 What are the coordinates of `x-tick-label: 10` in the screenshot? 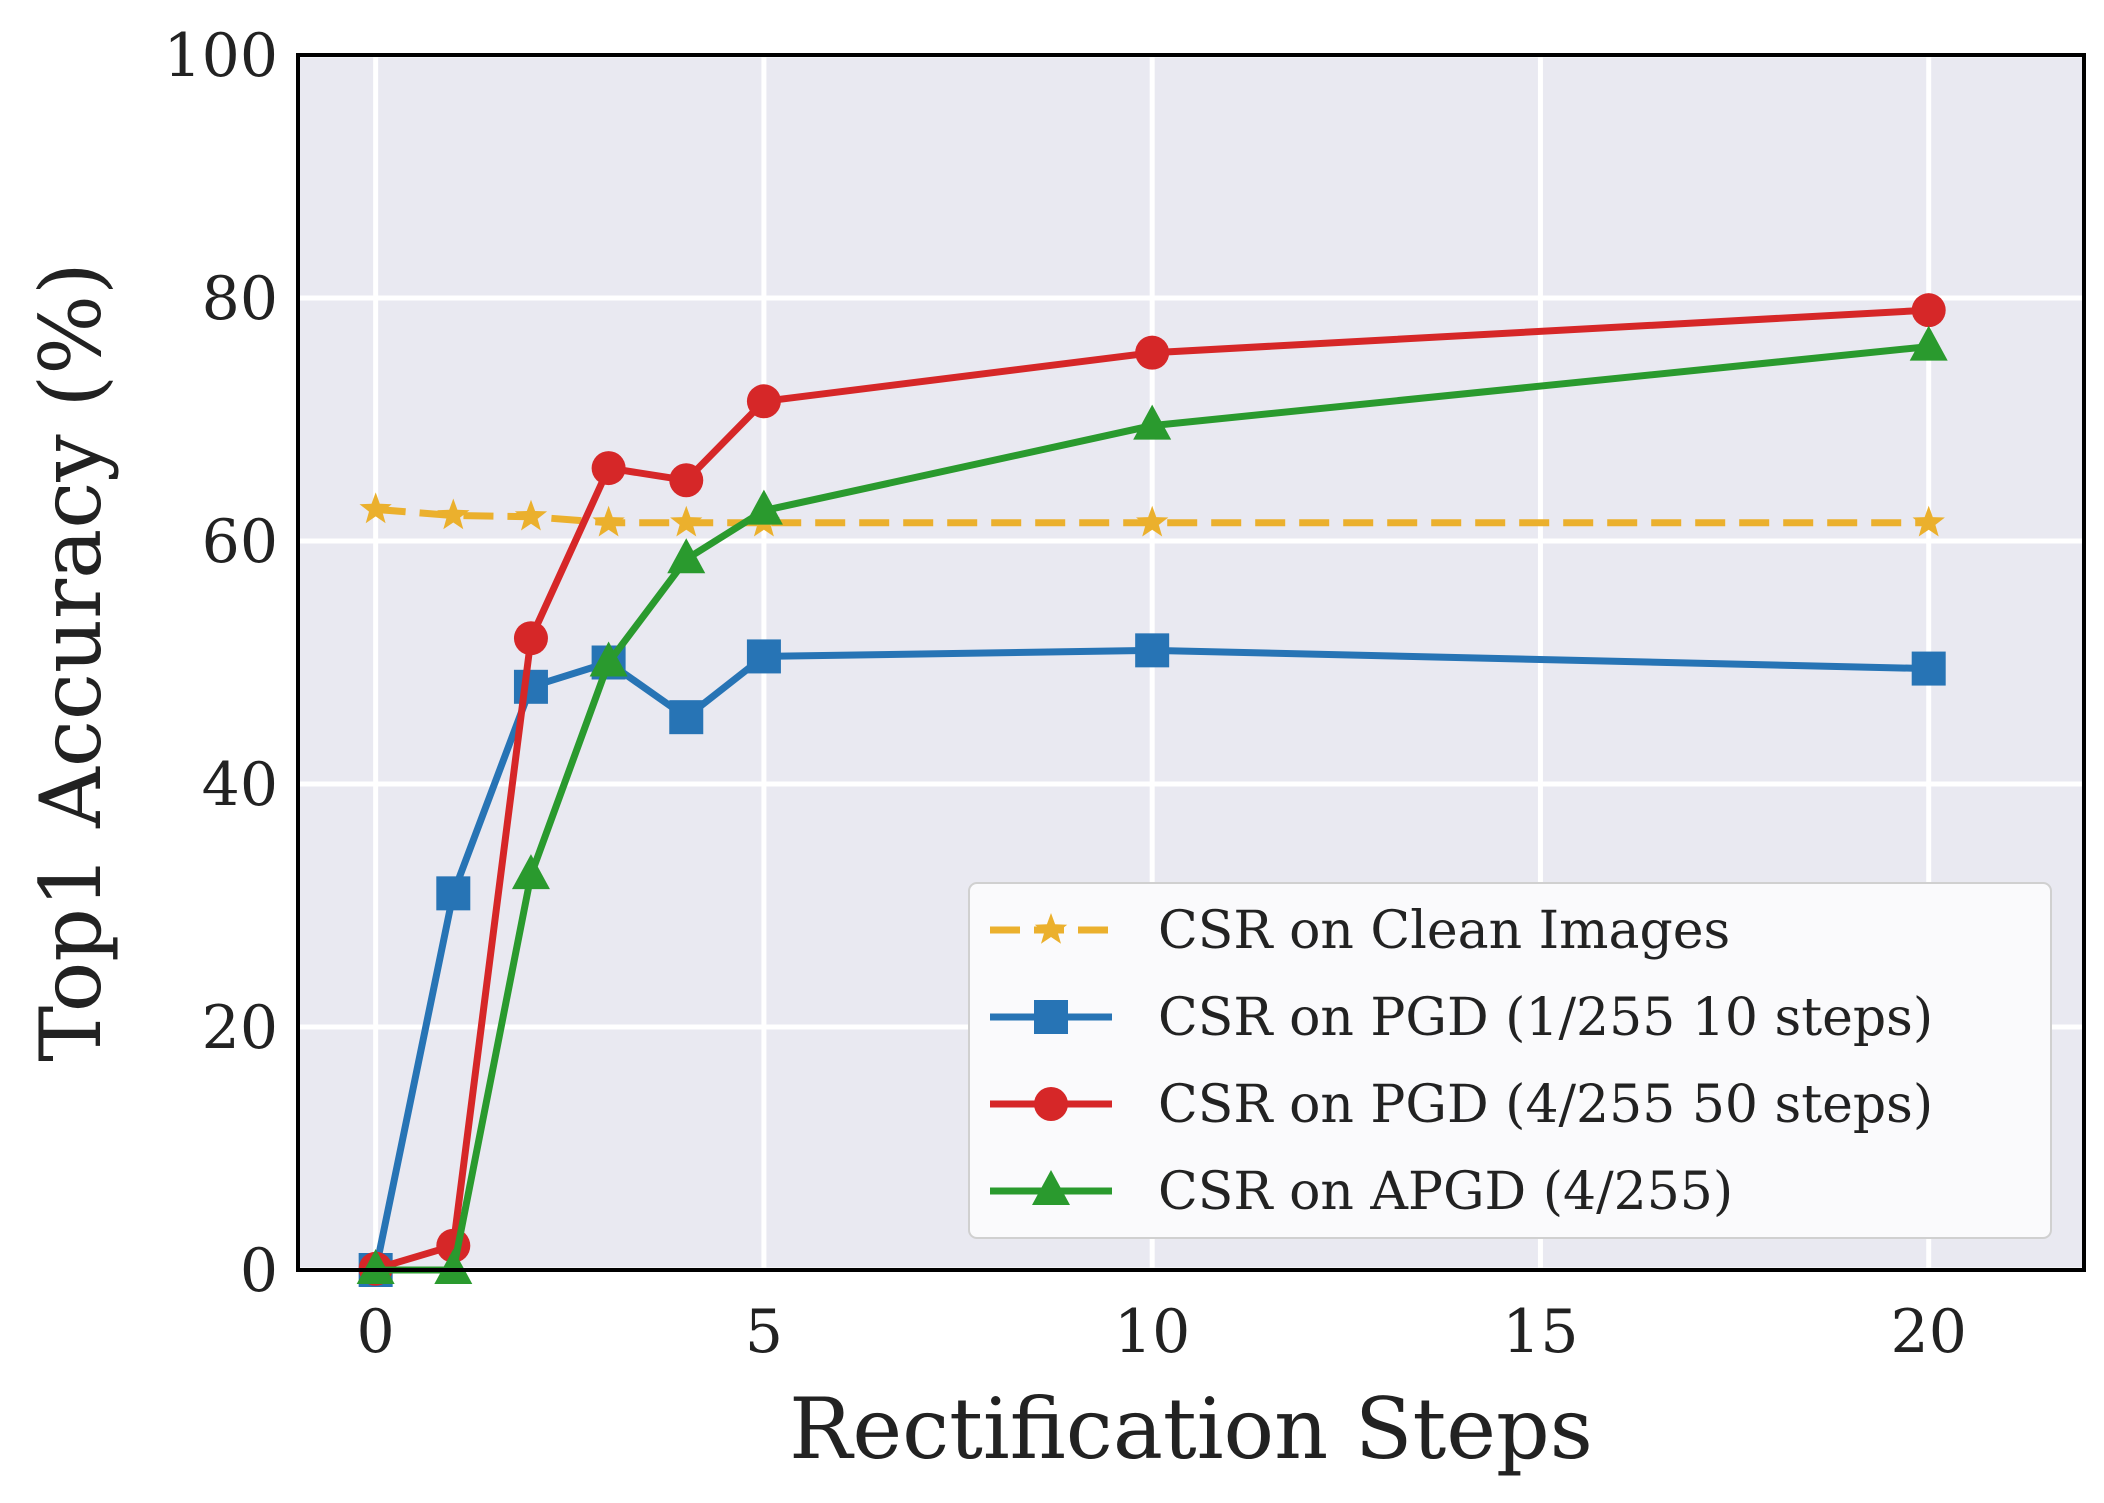 It's located at (1152, 1332).